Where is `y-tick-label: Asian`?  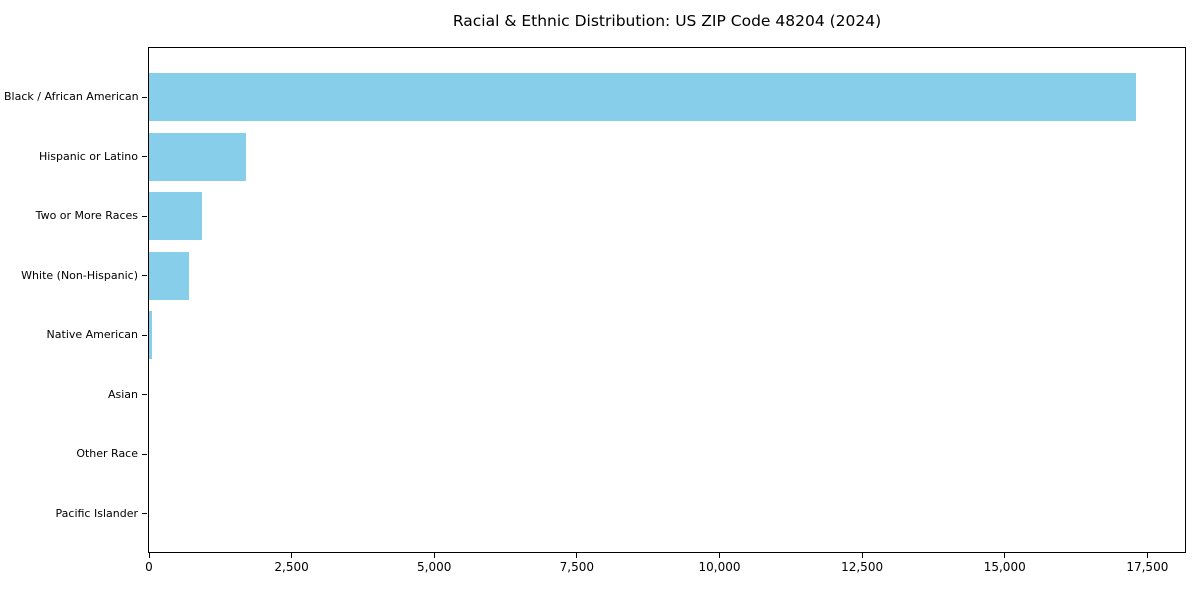 y-tick-label: Asian is located at coordinates (122, 394).